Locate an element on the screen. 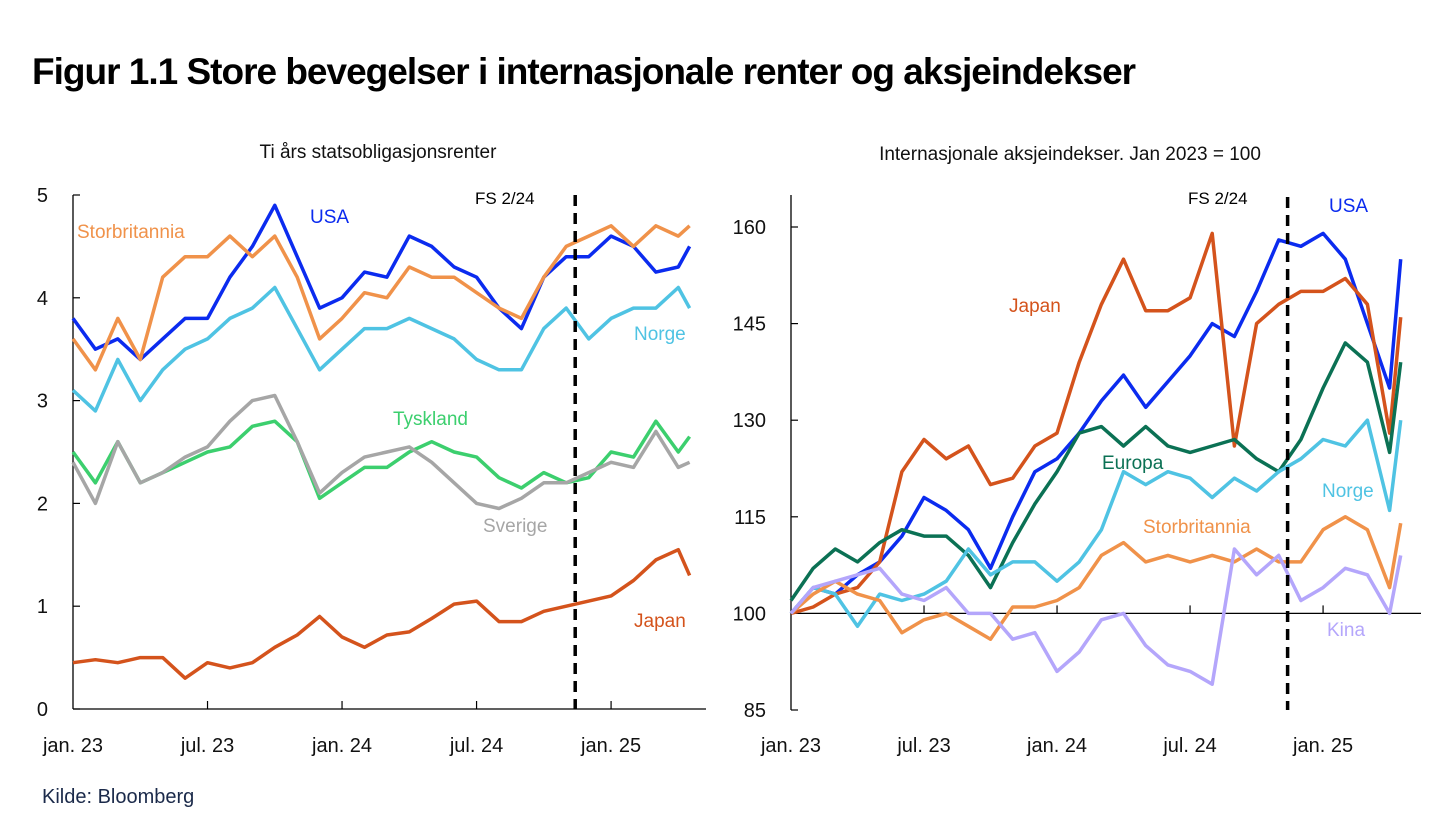 Image resolution: width=1445 pixels, height=827 pixels. y-tick-label: 3 is located at coordinates (42, 402).